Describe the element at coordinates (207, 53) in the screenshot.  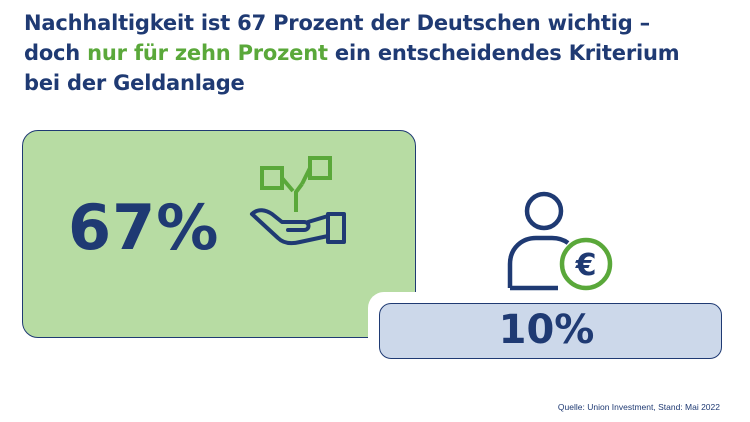
I see `headline-highlight: nur für zehn Prozent` at that location.